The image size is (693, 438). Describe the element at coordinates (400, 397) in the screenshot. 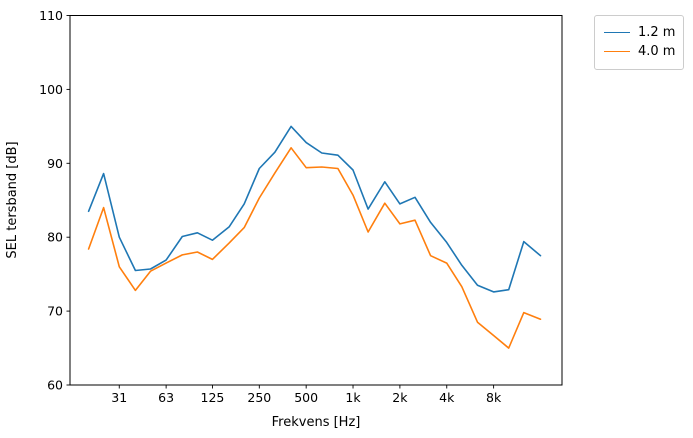

I see `x-tick-label: 2k` at that location.